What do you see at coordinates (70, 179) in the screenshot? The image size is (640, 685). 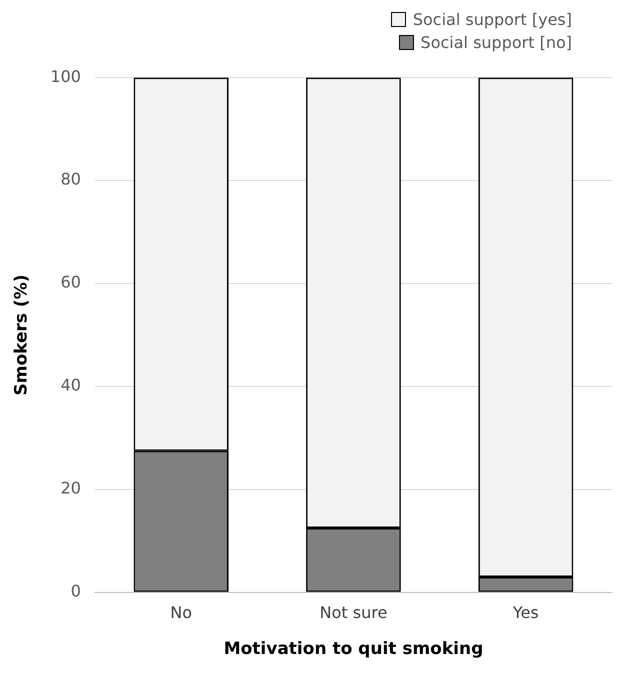 I see `y-tick-label: 80` at bounding box center [70, 179].